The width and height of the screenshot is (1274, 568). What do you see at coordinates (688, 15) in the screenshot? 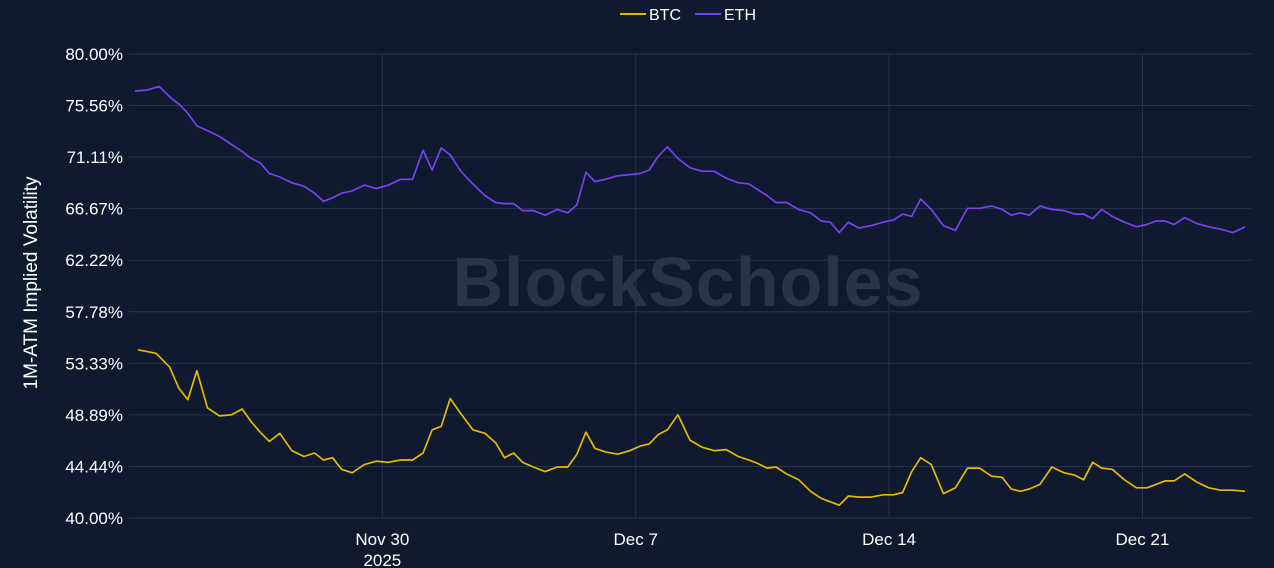
I see `legend: BTC ETH` at bounding box center [688, 15].